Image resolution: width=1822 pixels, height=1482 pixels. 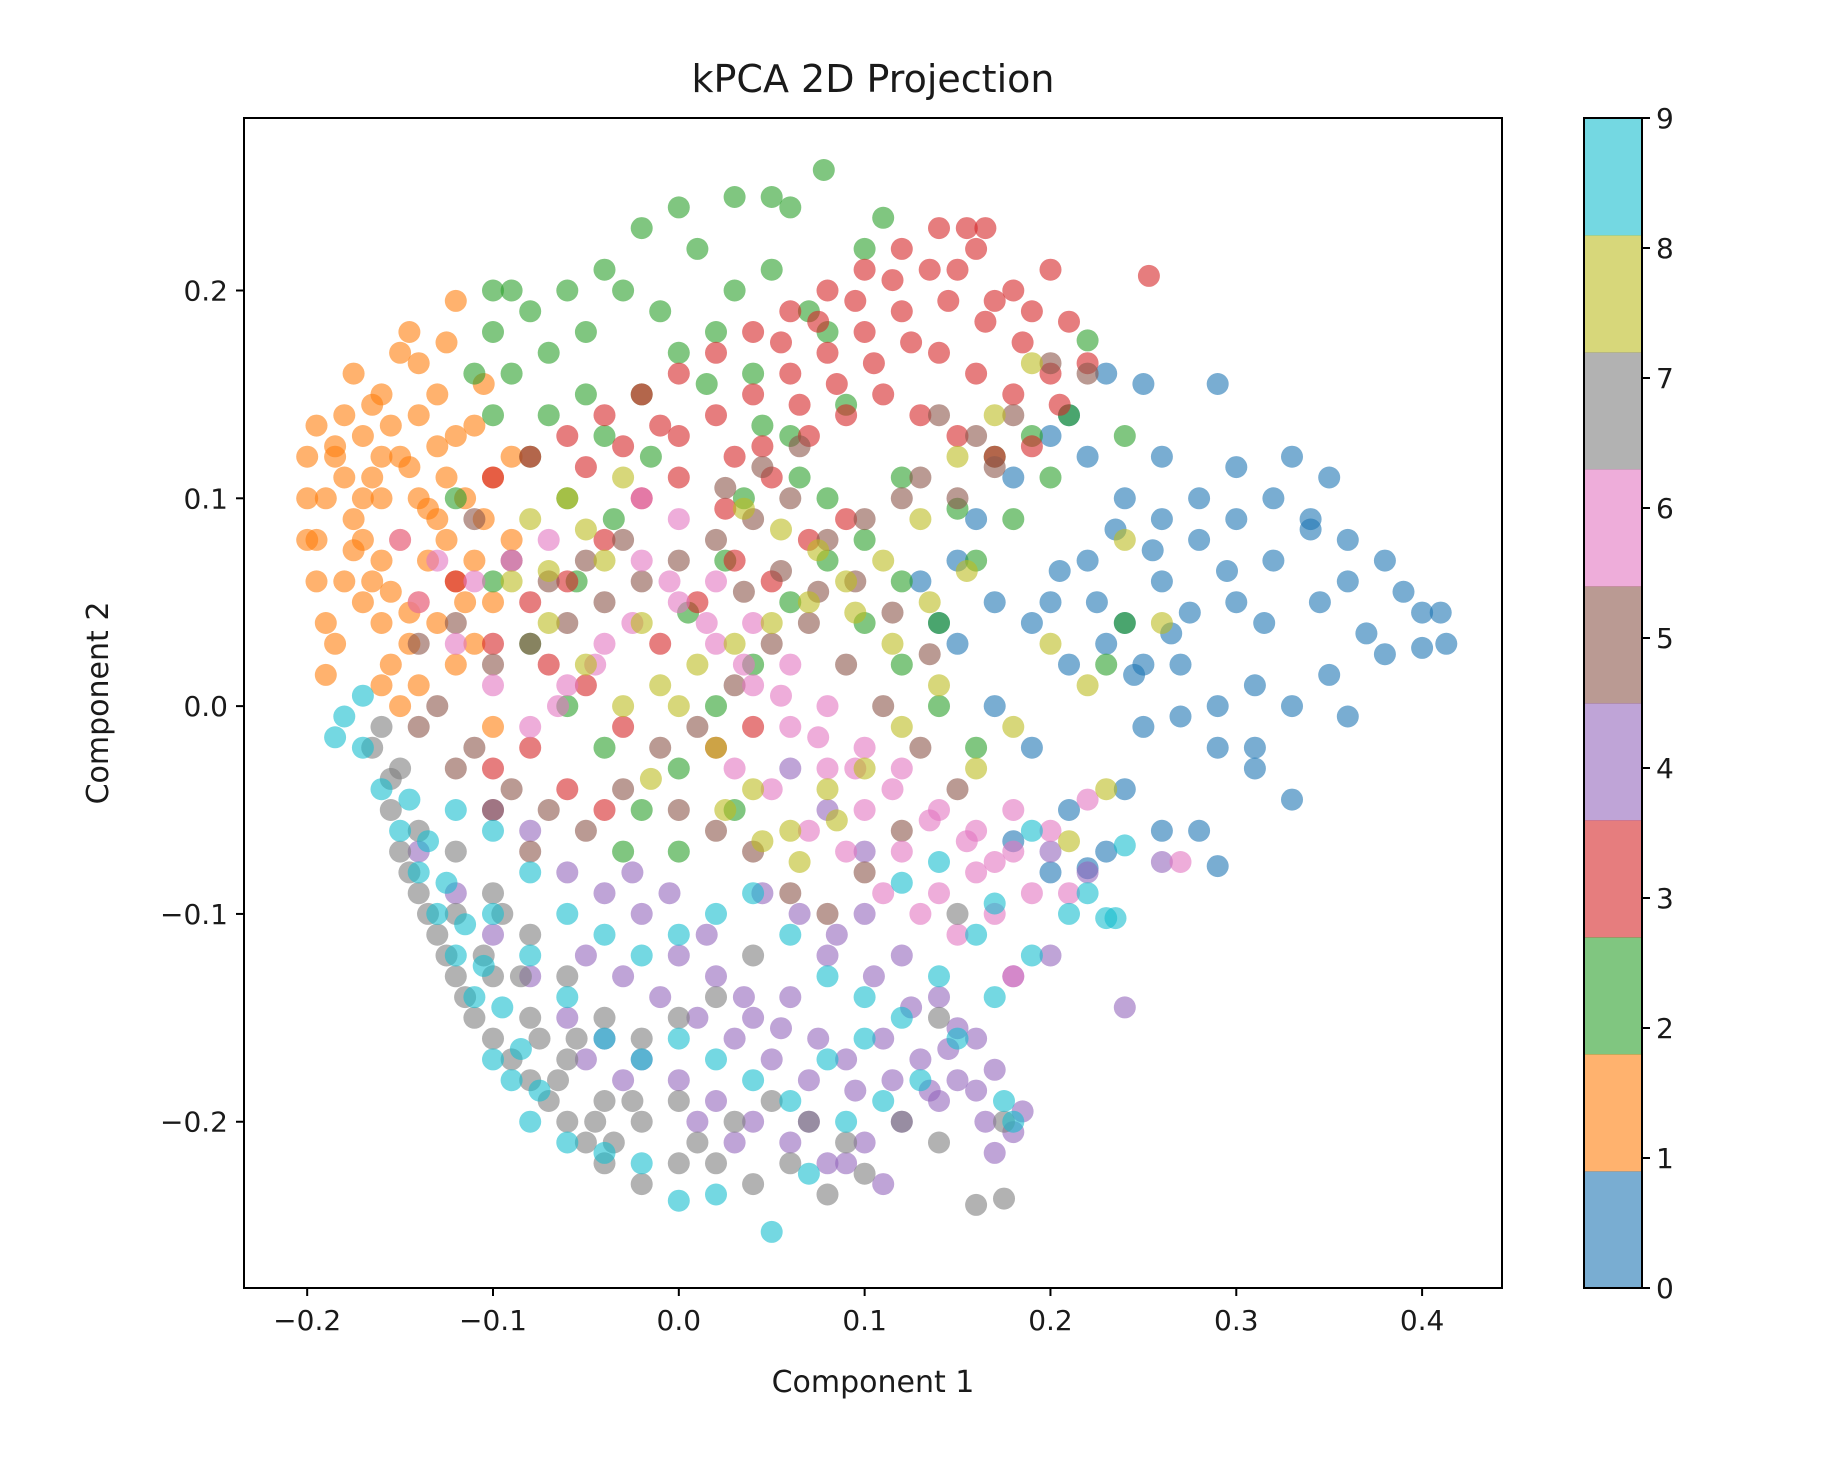 I want to click on y-axis-ticks: −0.2 −0.1 0.0 0.1 0.2, so click(x=202, y=706).